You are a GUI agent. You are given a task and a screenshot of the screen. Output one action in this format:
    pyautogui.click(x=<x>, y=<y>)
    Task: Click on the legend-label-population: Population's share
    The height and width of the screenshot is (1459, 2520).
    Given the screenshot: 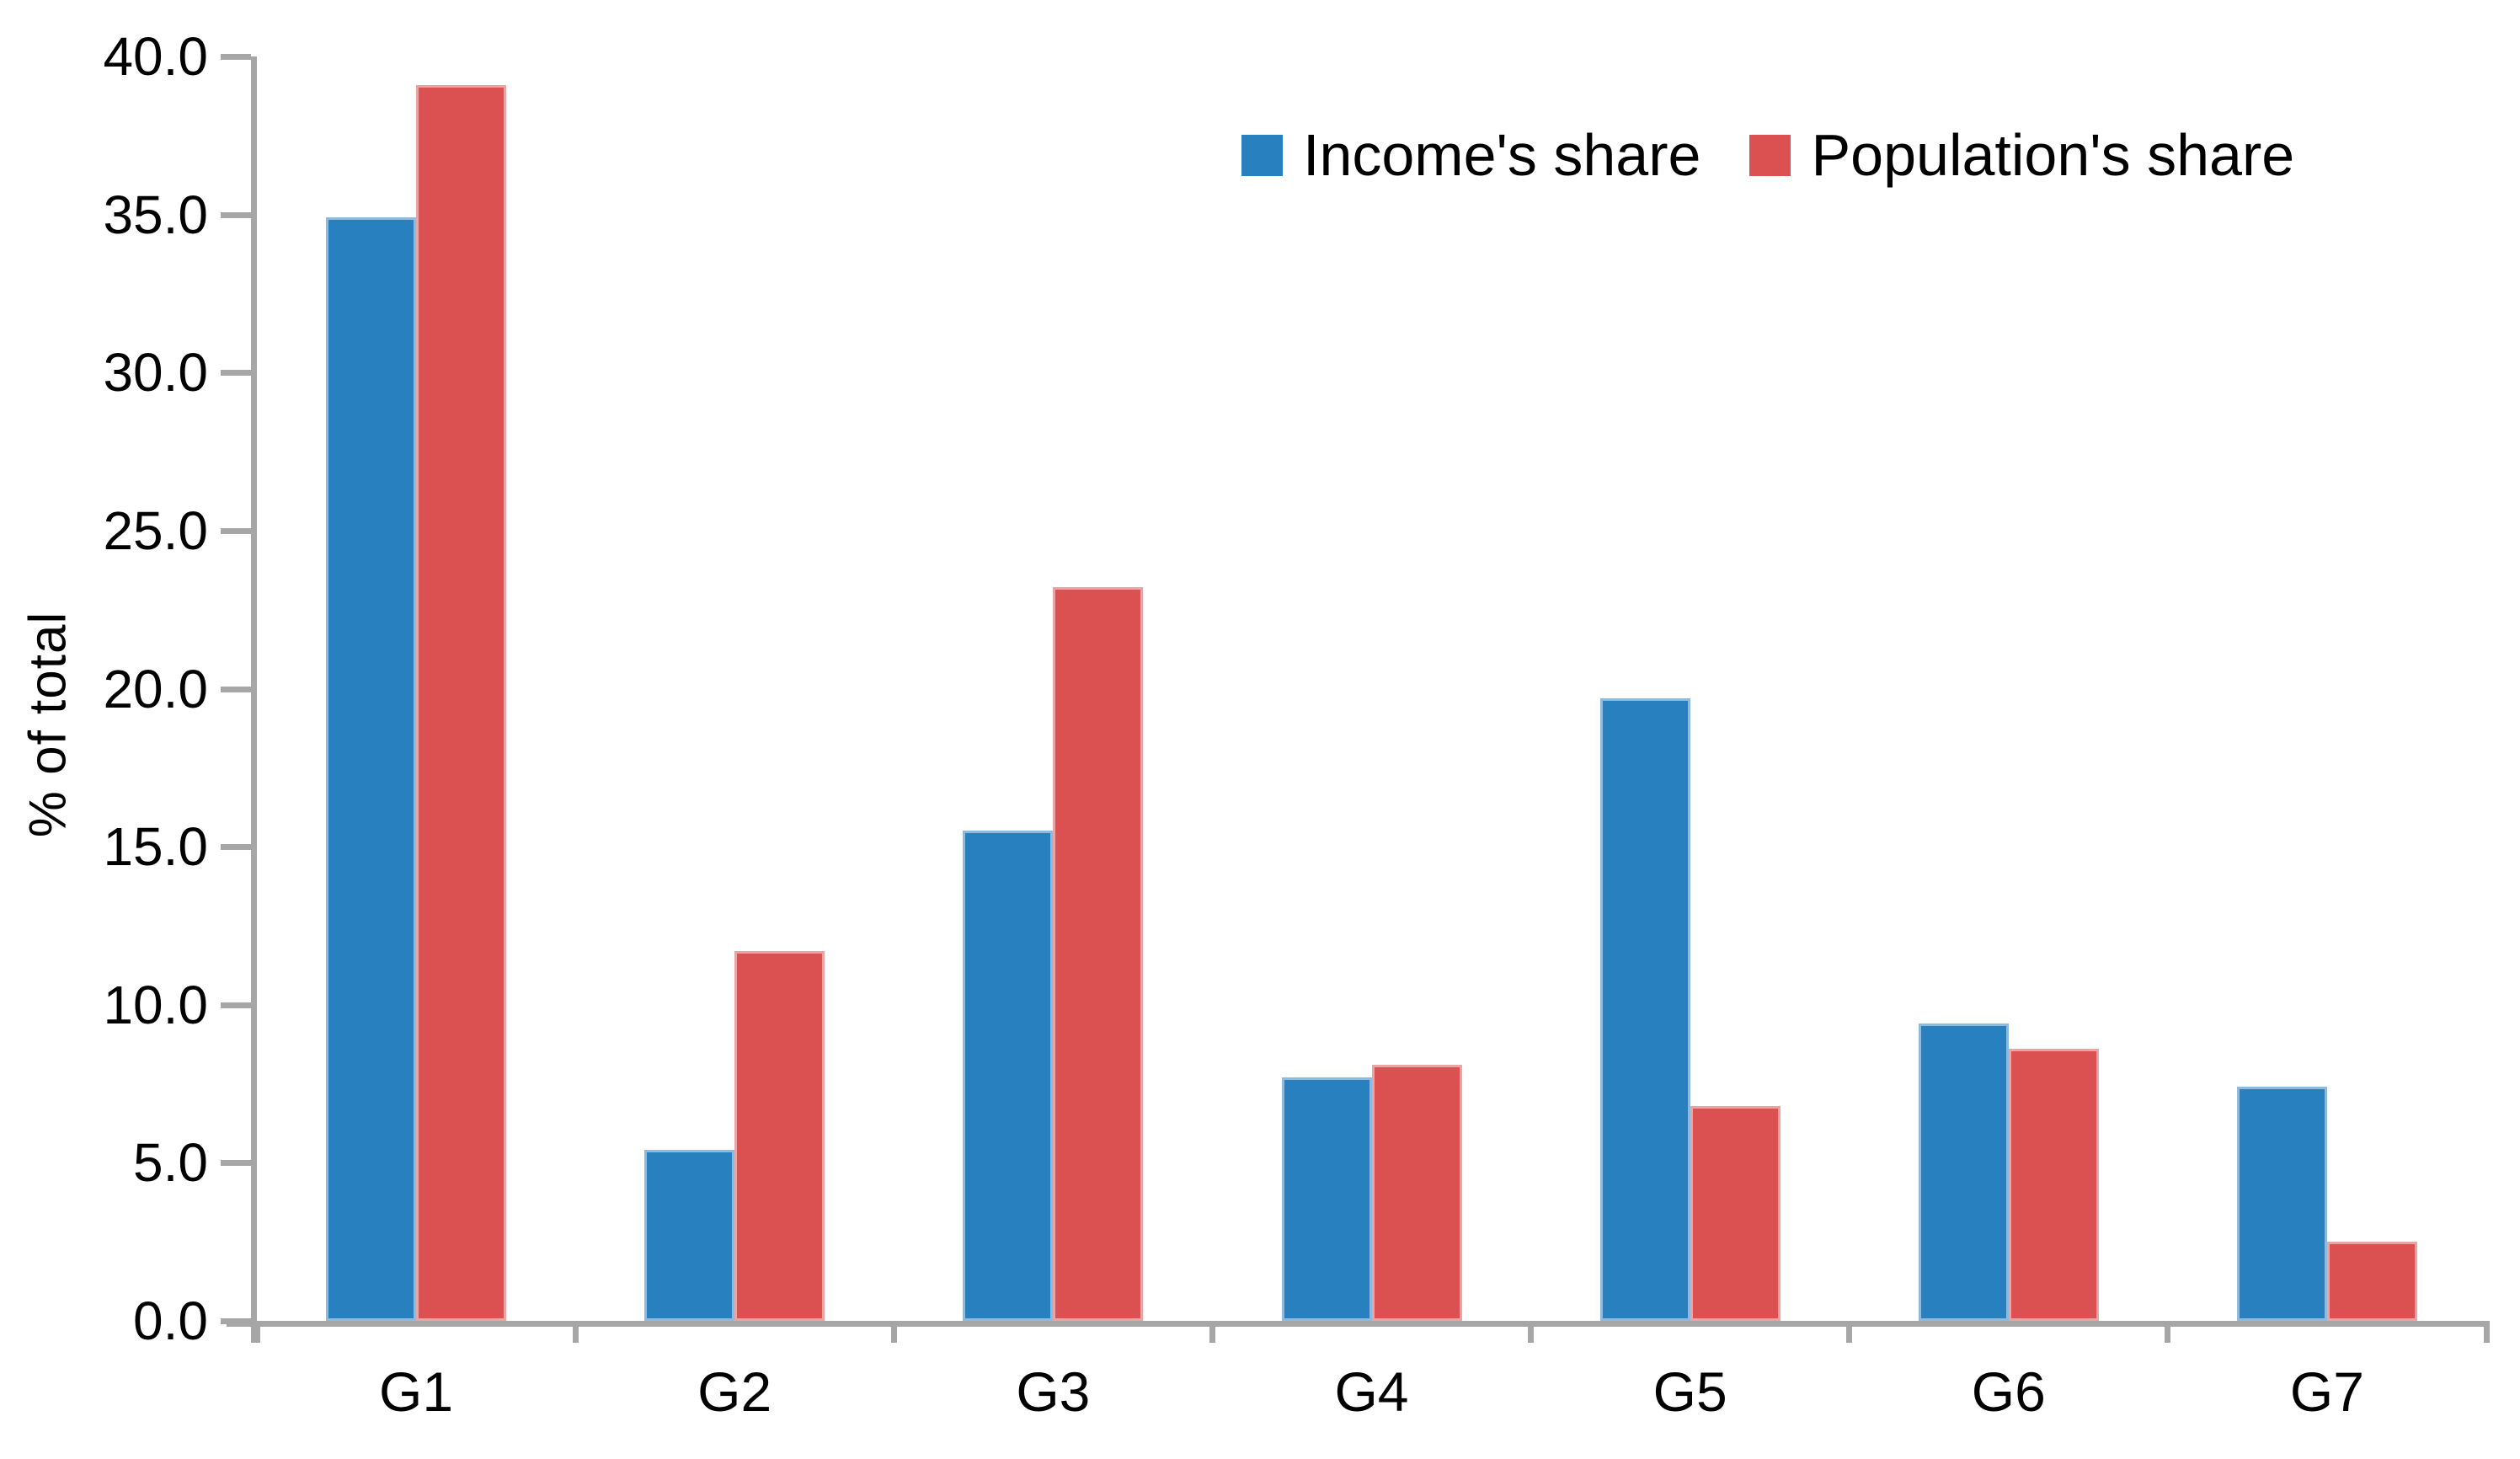 What is the action you would take?
    pyautogui.click(x=2053, y=155)
    